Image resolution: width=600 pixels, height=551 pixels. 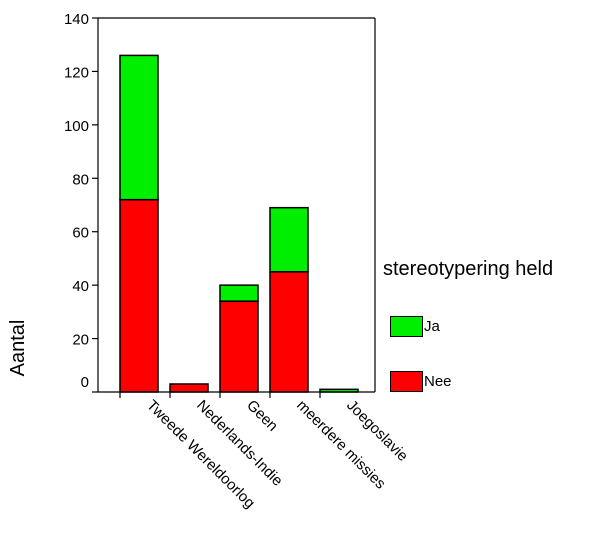 I want to click on y-tick-label: 40, so click(x=80, y=286).